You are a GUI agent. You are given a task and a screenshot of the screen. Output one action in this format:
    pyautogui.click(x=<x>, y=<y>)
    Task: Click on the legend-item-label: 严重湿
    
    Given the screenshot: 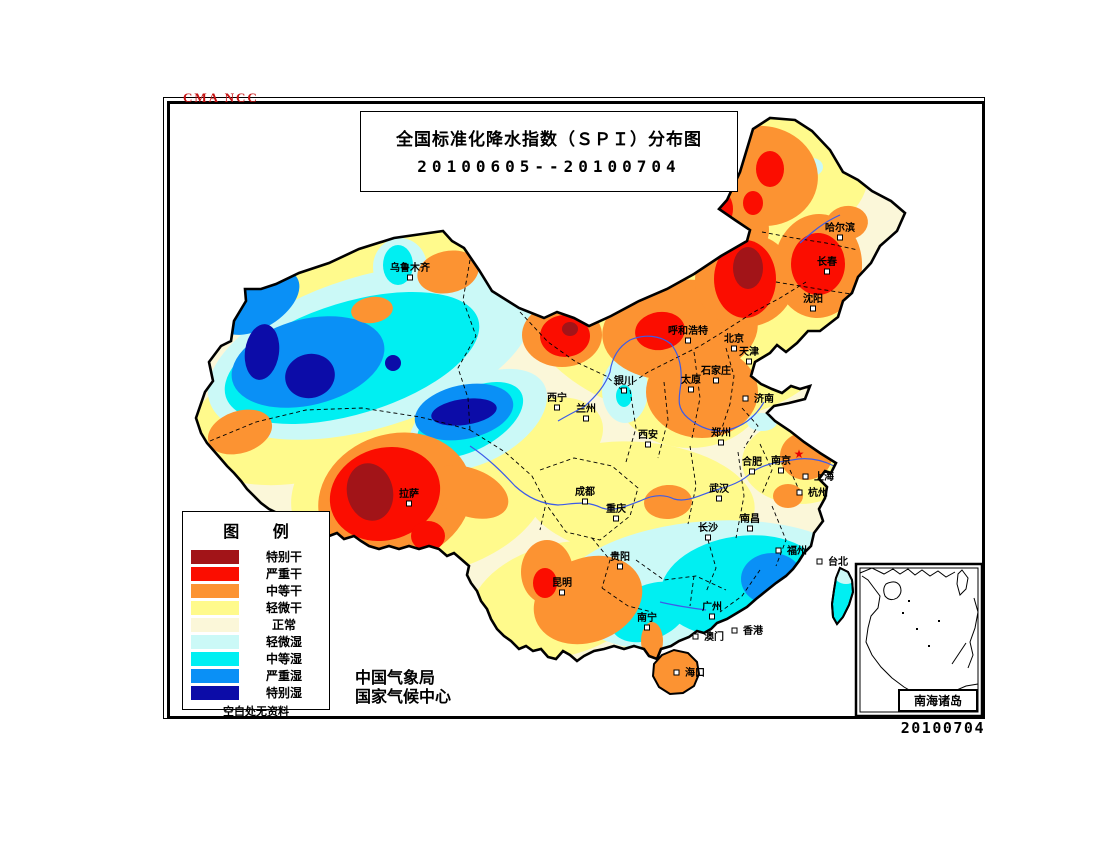 What is the action you would take?
    pyautogui.click(x=283, y=676)
    